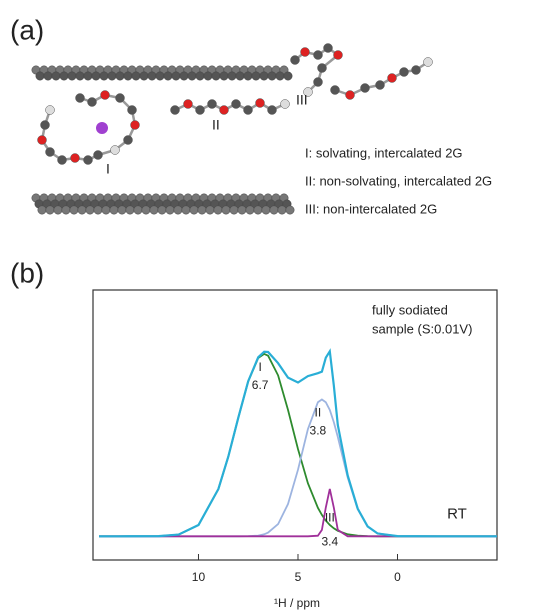 This screenshot has height=616, width=559. I want to click on molecules, so click(235, 104).